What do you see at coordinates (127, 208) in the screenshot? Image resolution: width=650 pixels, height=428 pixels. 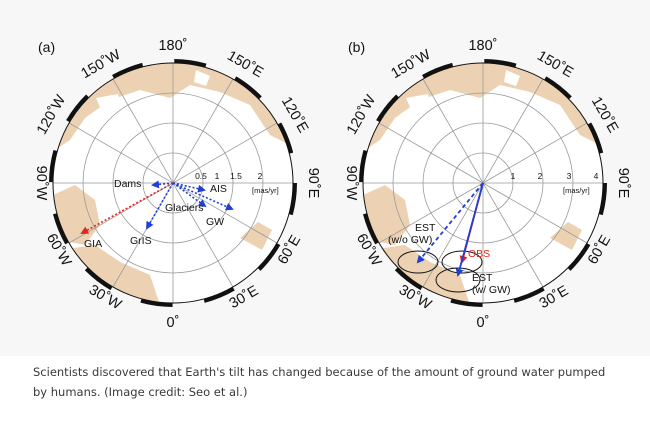 I see `vector-gia` at bounding box center [127, 208].